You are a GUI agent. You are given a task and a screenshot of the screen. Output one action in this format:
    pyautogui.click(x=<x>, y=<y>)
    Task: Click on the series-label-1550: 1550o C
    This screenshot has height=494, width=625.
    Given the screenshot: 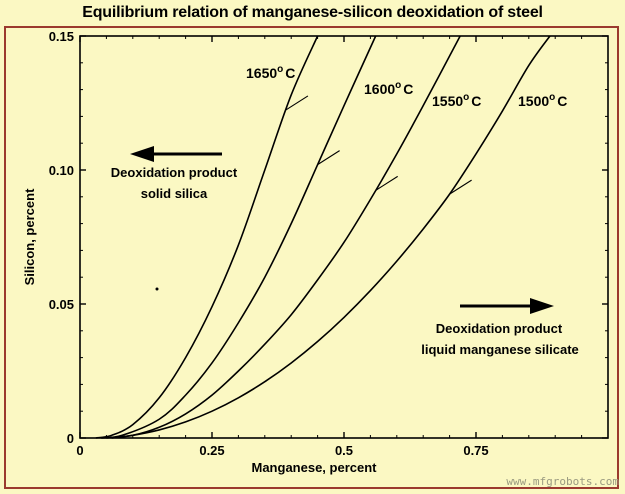 What is the action you would take?
    pyautogui.click(x=456, y=100)
    